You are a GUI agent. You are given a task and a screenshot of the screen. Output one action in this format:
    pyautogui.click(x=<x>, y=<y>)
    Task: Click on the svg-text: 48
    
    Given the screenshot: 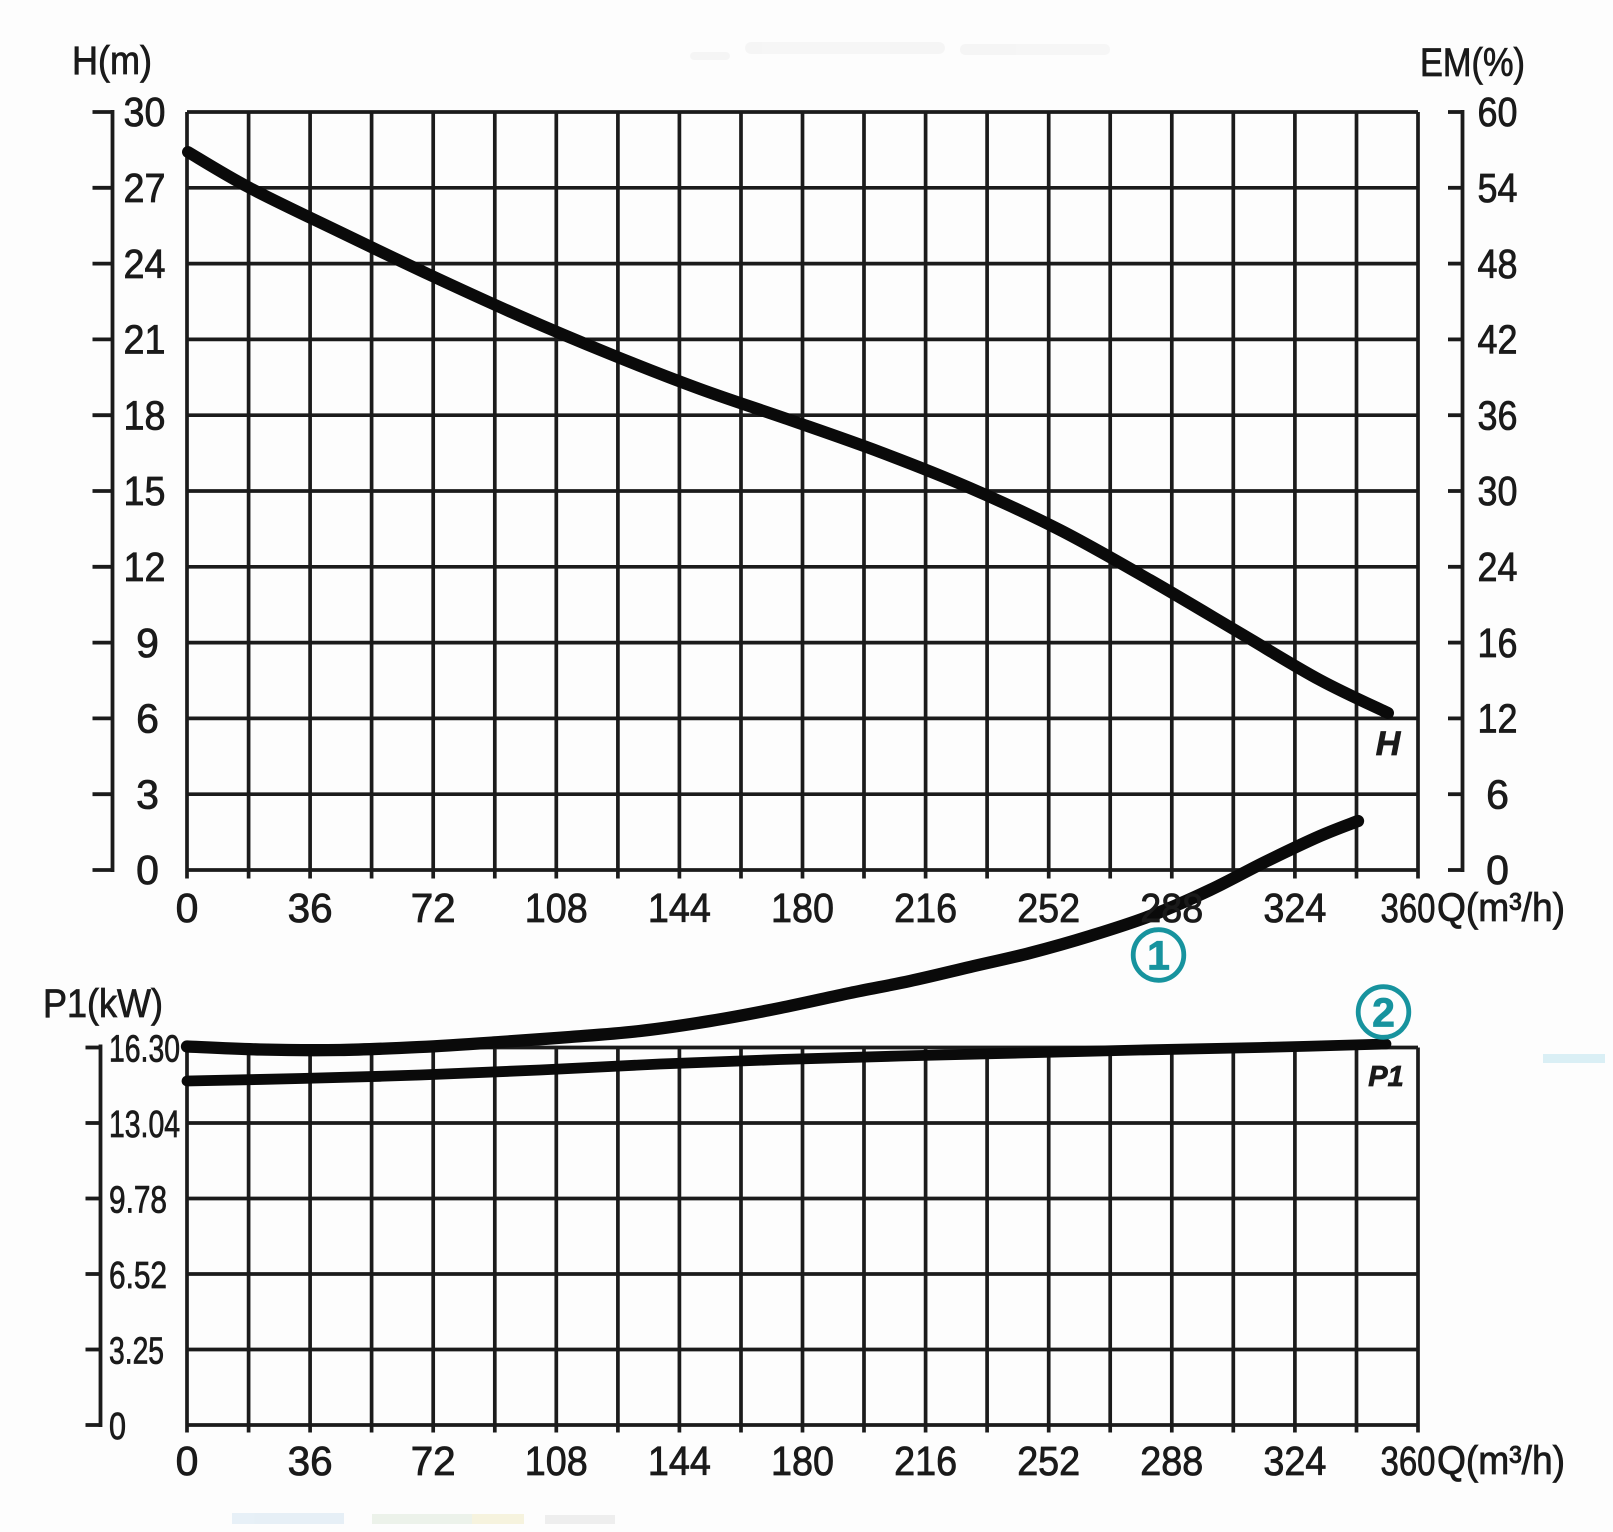 What is the action you would take?
    pyautogui.click(x=1498, y=264)
    